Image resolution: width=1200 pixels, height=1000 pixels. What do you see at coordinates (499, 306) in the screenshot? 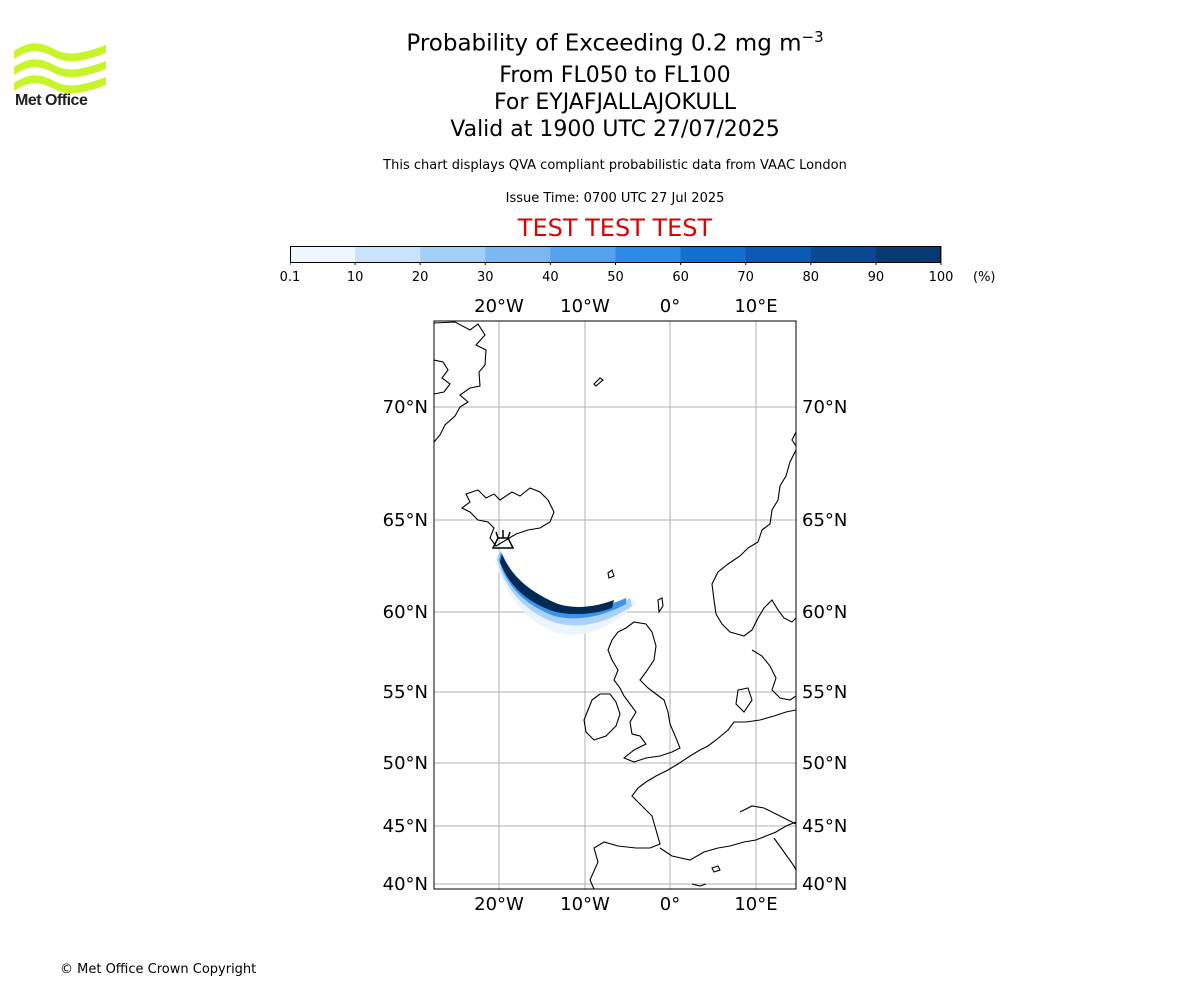
I see `lon-label-top: 20°W` at bounding box center [499, 306].